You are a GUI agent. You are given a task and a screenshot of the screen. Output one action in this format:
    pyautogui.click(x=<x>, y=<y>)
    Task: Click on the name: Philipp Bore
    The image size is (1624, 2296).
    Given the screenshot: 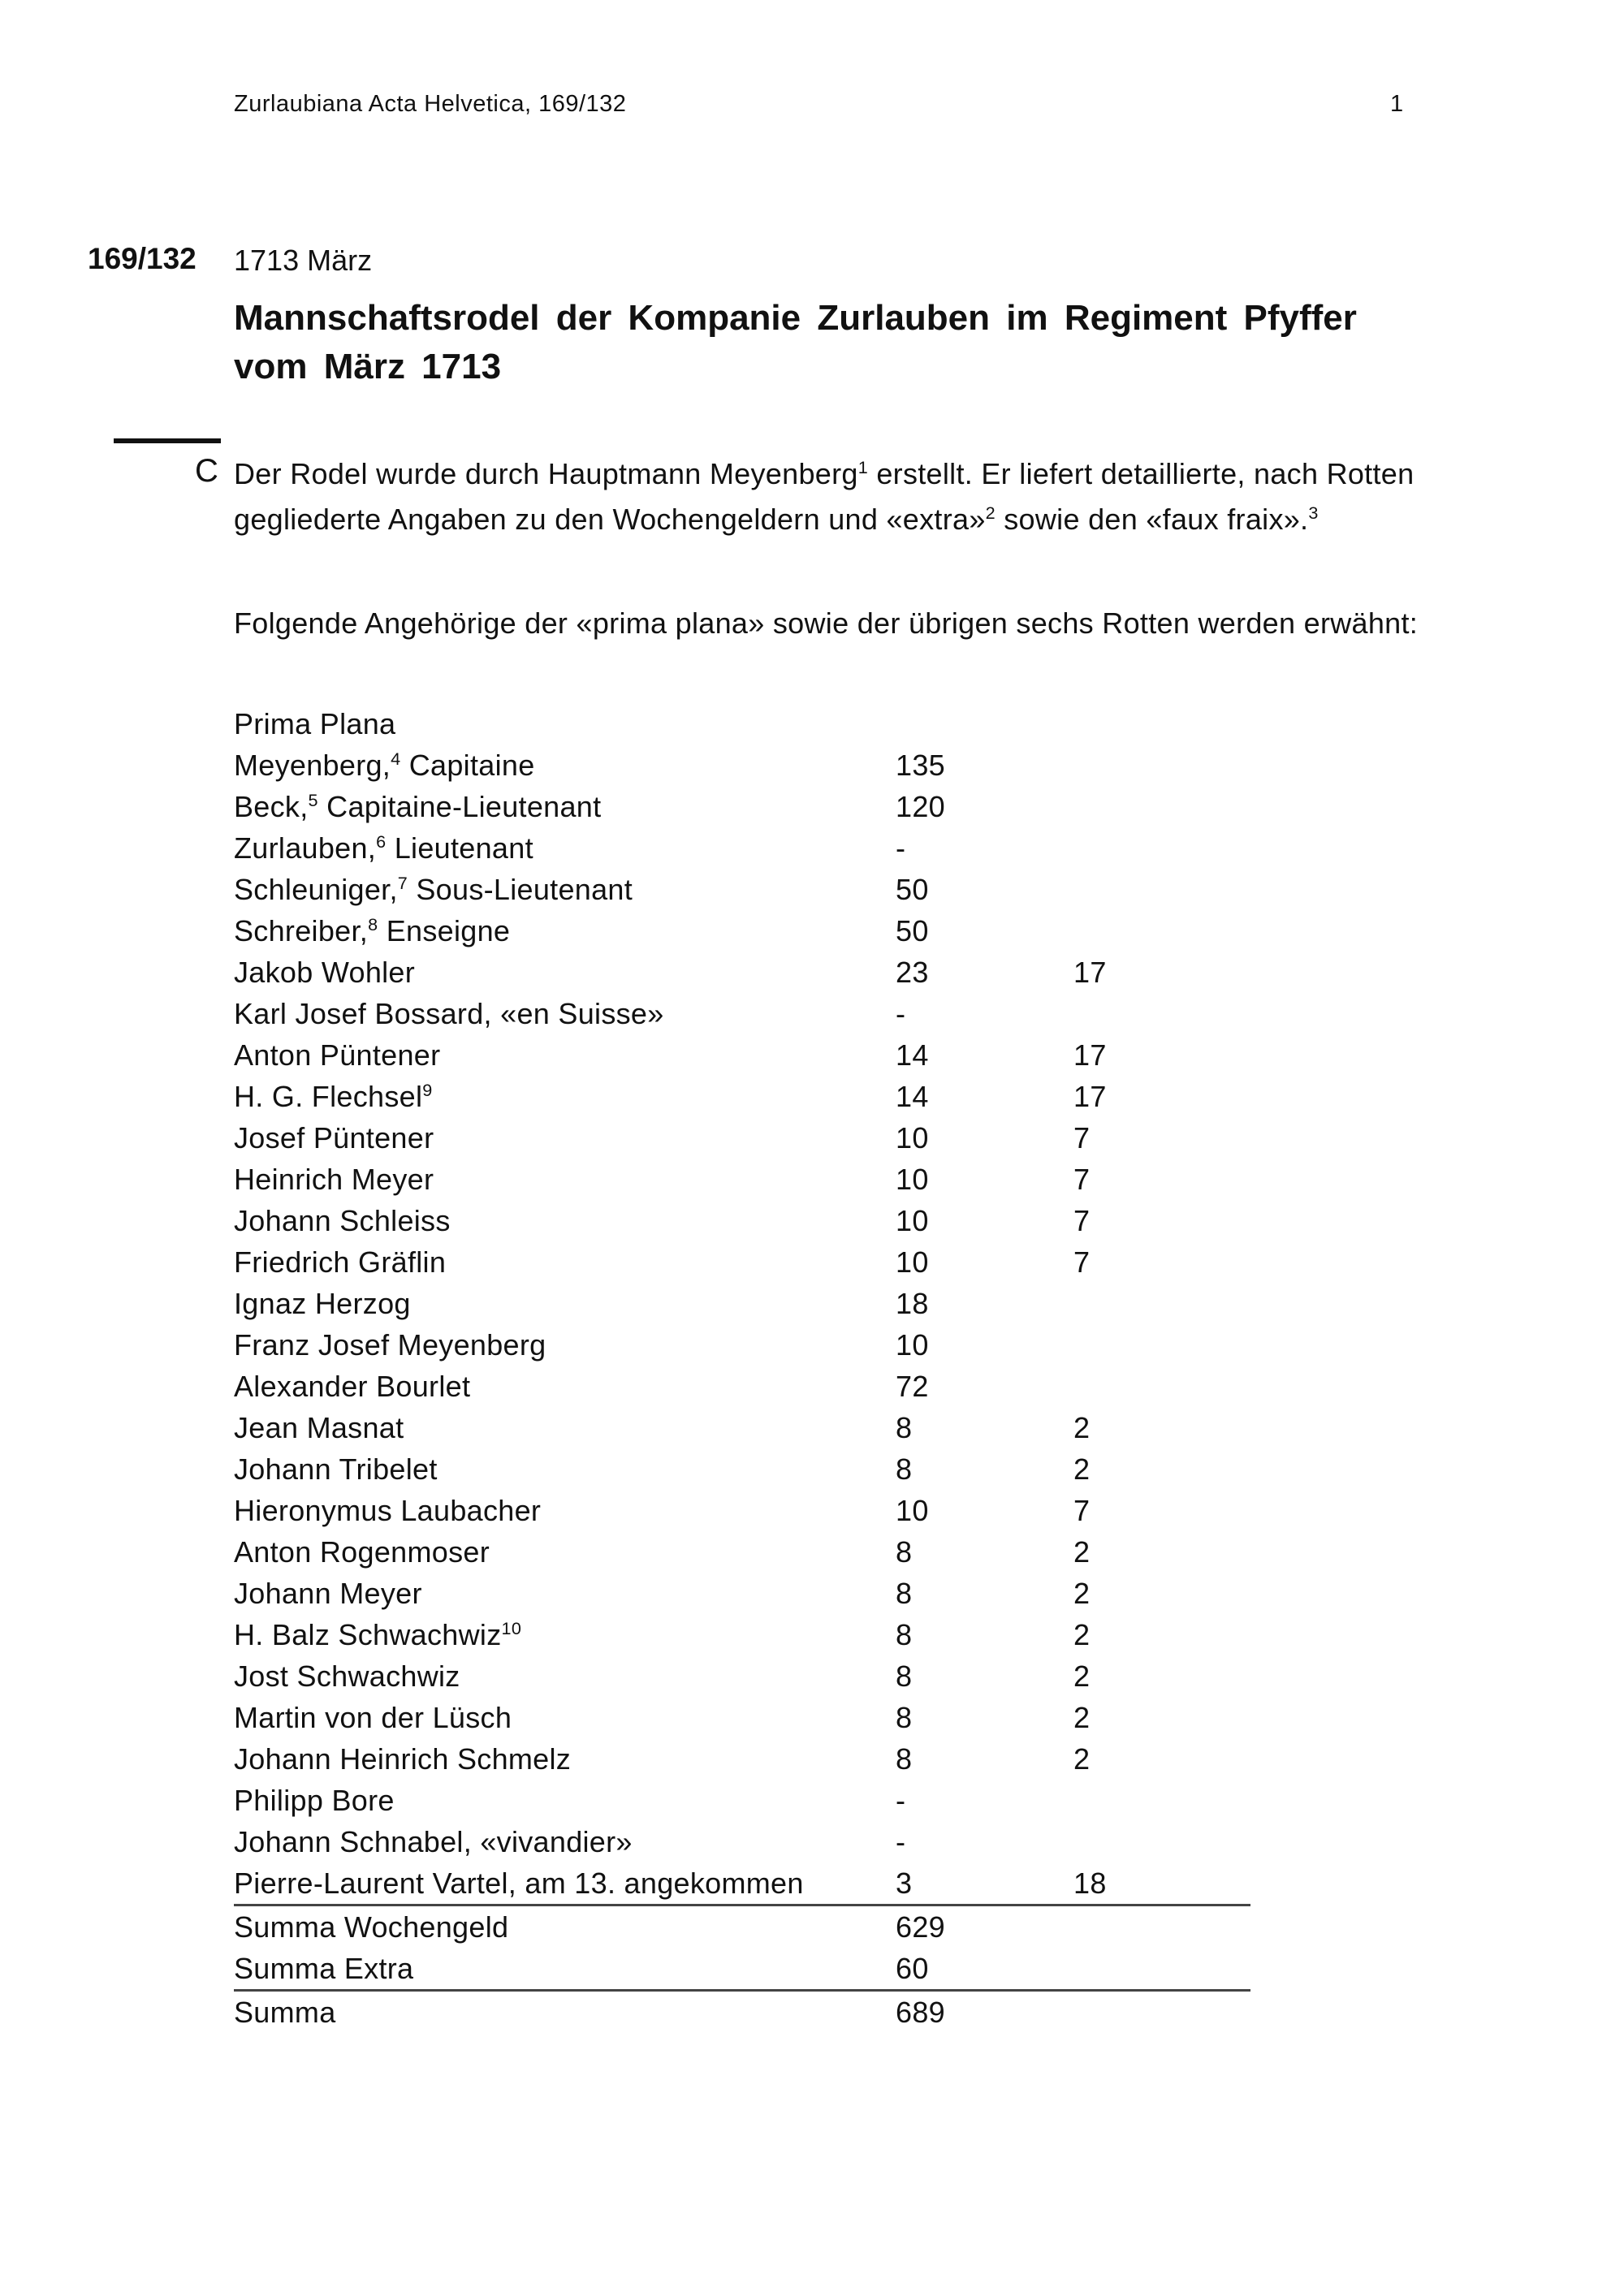 What is the action you would take?
    pyautogui.click(x=314, y=1801)
    